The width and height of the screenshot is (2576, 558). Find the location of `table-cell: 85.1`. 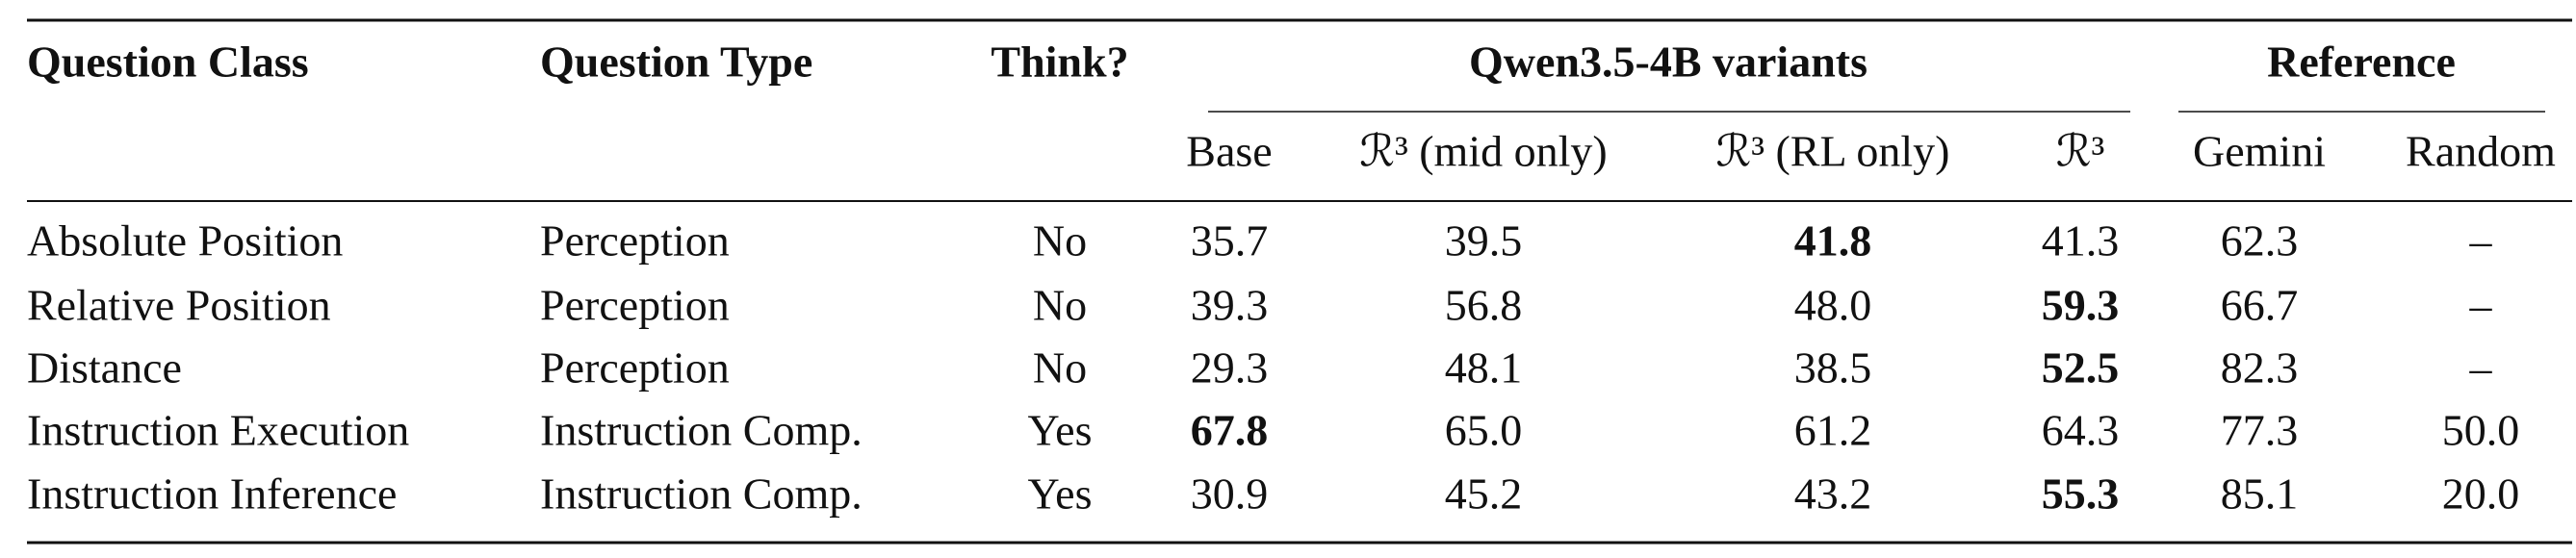

table-cell: 85.1 is located at coordinates (2260, 494).